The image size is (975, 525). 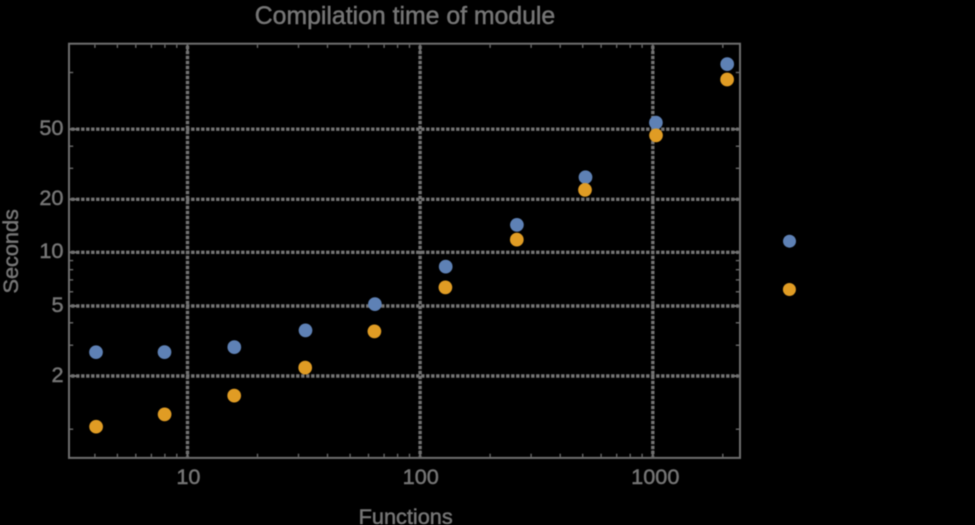 What do you see at coordinates (406, 514) in the screenshot?
I see `svg-text: Functions` at bounding box center [406, 514].